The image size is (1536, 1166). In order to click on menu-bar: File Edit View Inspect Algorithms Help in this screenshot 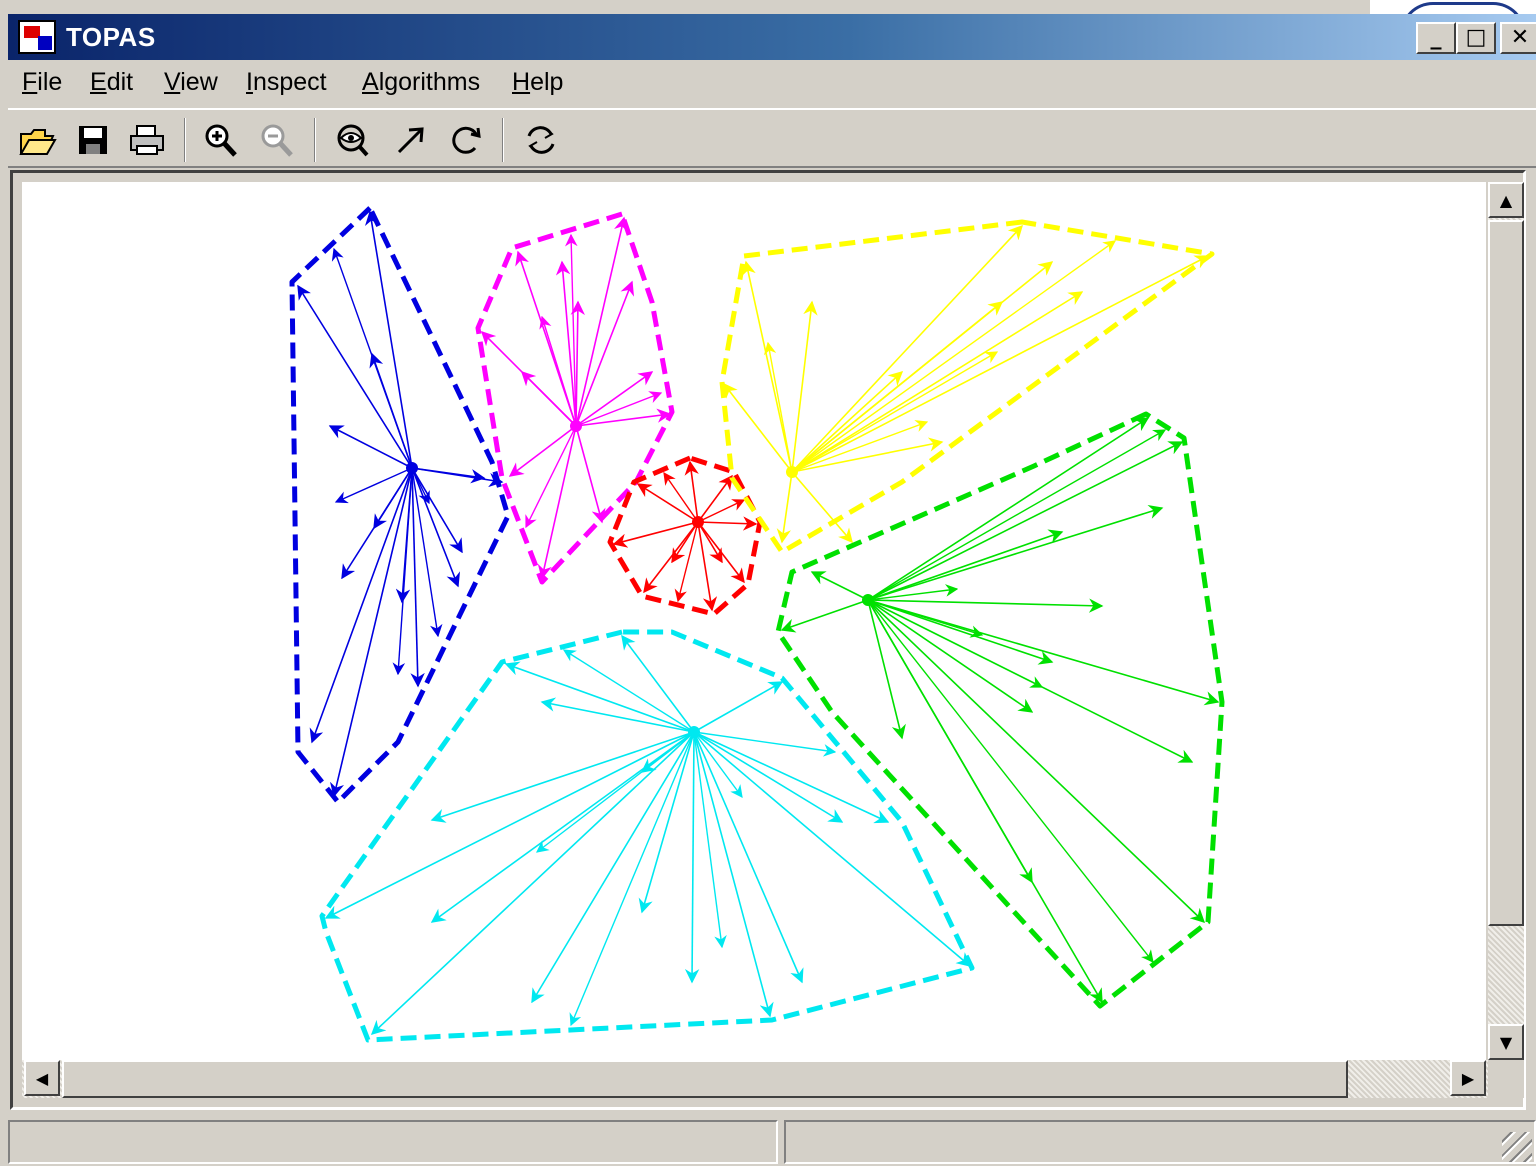, I will do `click(772, 84)`.